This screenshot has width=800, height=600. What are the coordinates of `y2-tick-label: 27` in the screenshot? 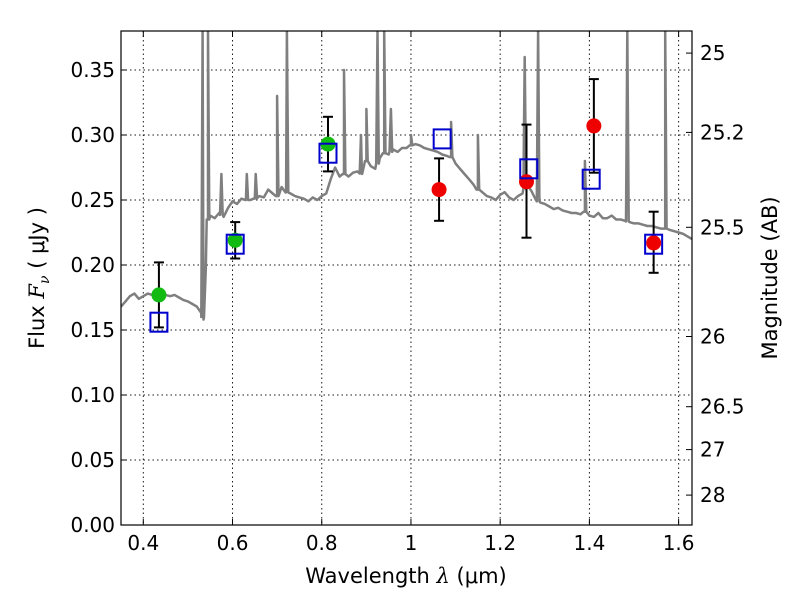 It's located at (712, 450).